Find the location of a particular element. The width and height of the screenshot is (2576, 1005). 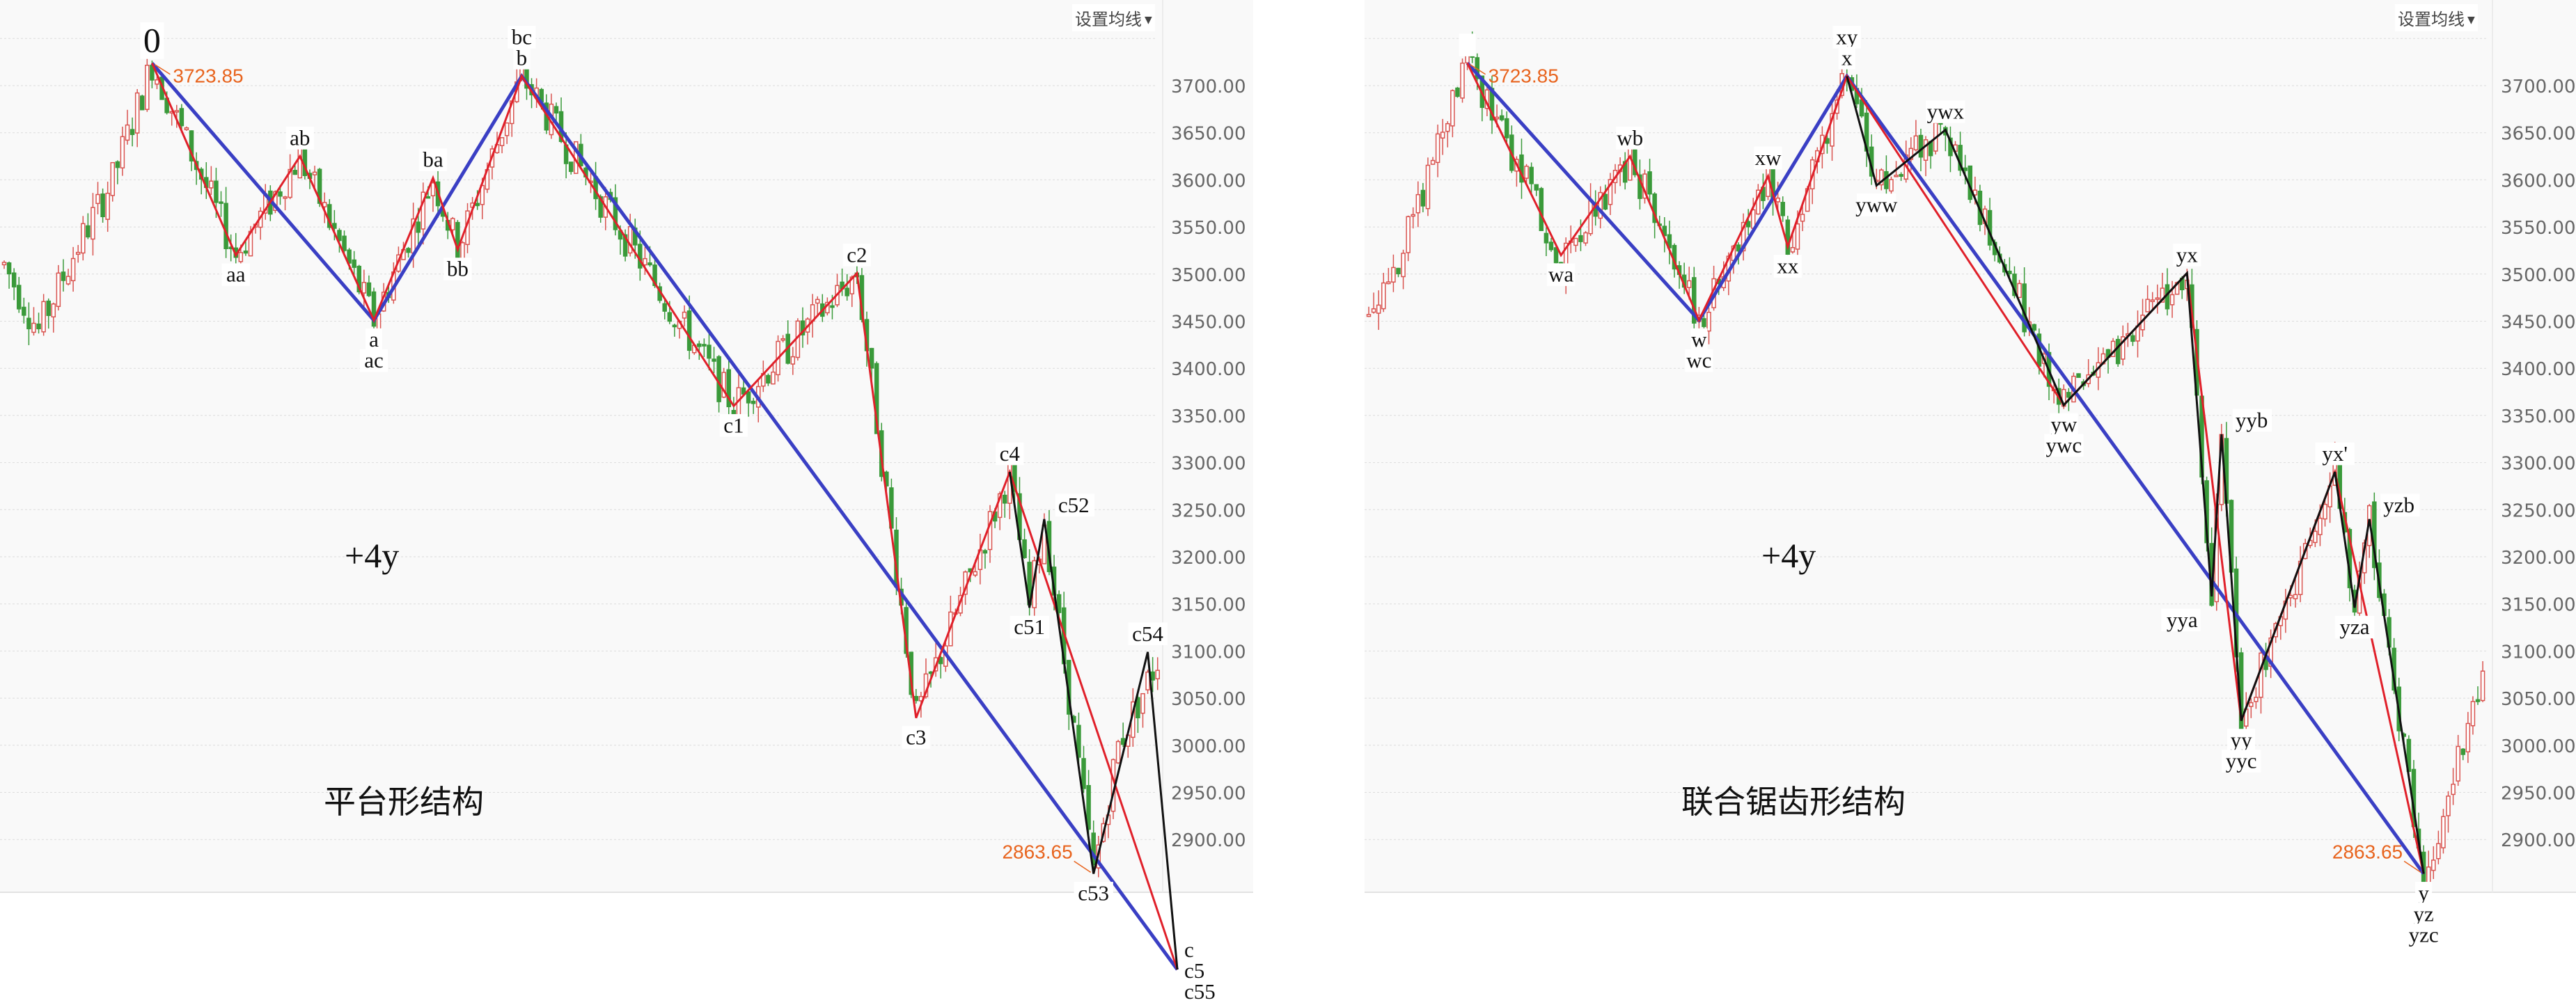

y-axis-tick-label: 3200.00 is located at coordinates (1208, 558).